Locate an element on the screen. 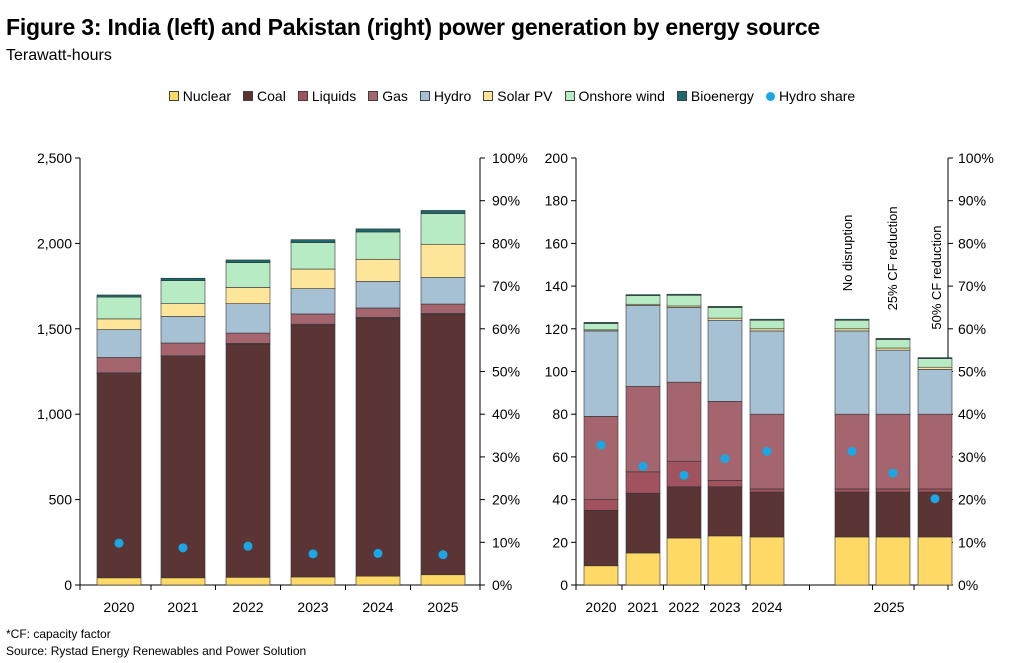 Image resolution: width=1024 pixels, height=663 pixels. y-tick-label: 500 is located at coordinates (61, 500).